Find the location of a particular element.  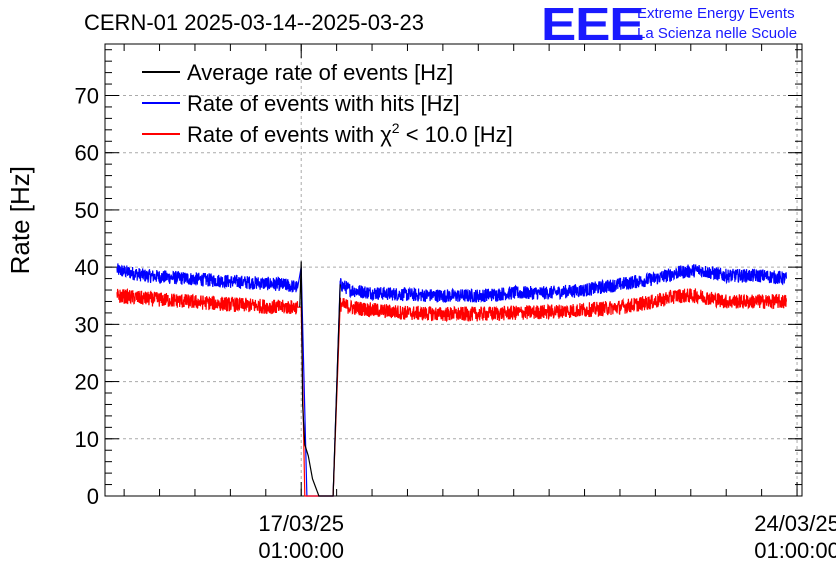

legend-label-hits: Rate of events with hits [Hz] is located at coordinates (323, 103).